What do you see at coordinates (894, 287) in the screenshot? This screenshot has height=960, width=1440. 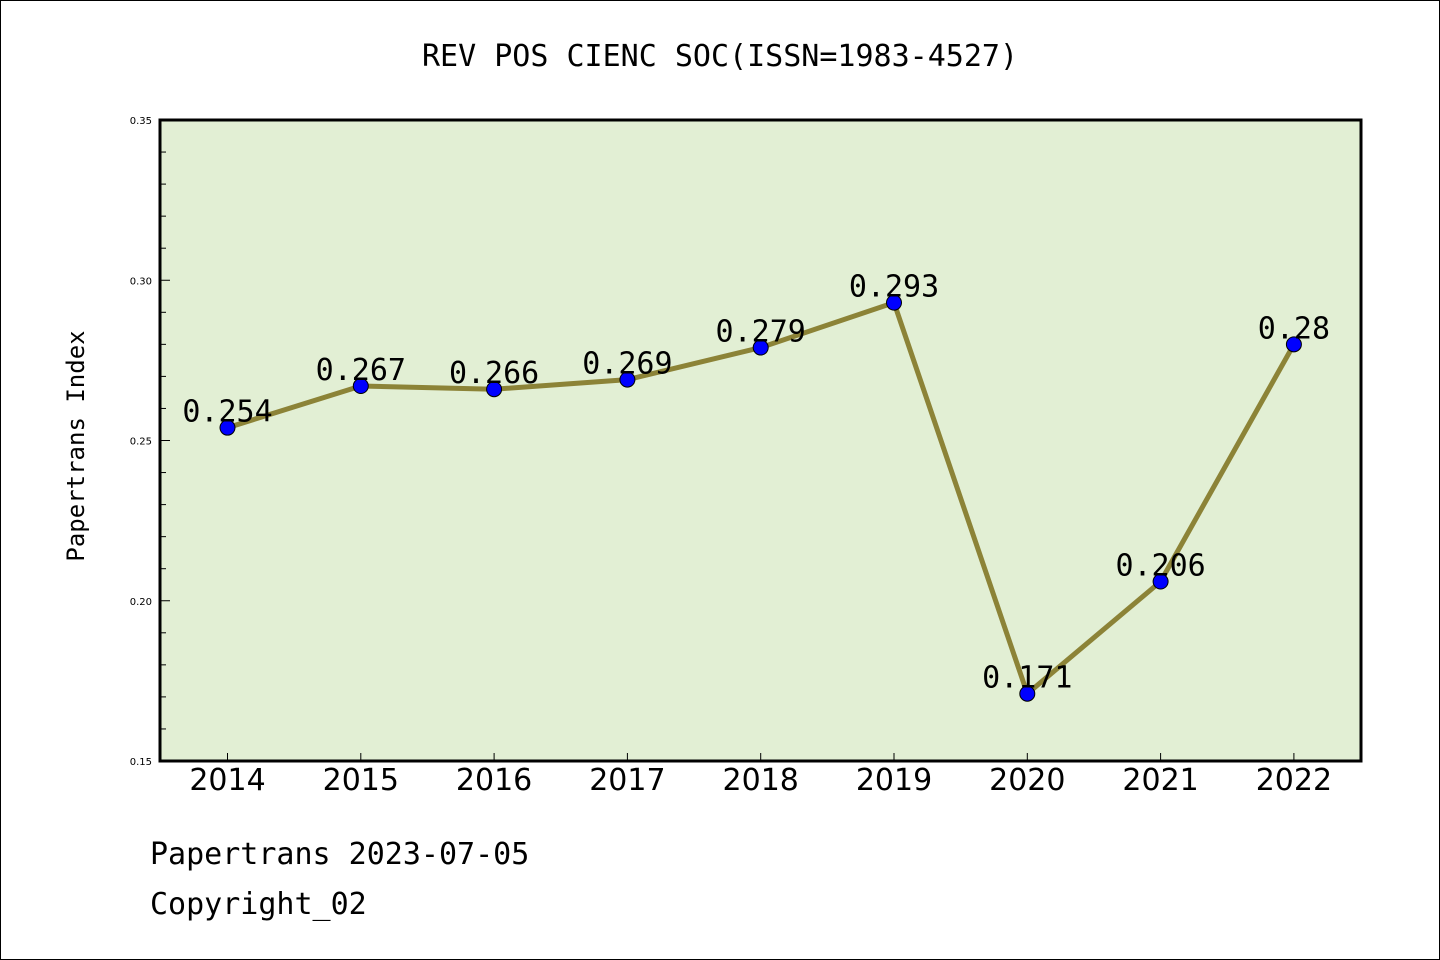 I see `data-label: 0.293` at bounding box center [894, 287].